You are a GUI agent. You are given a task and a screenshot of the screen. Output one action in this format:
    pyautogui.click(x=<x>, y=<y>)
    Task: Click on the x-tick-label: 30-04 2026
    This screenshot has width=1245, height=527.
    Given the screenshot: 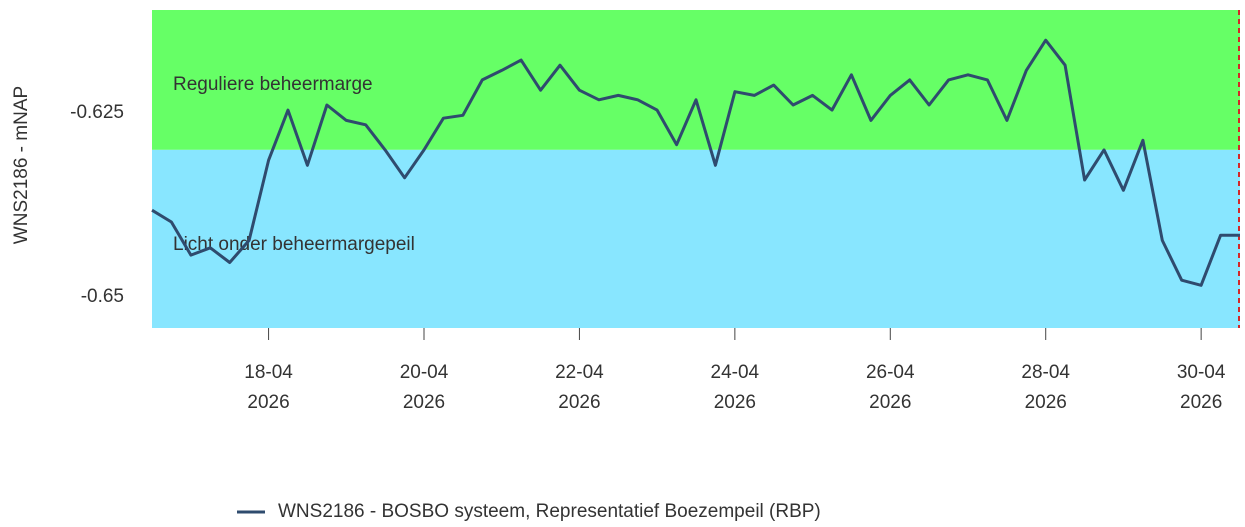 What is the action you would take?
    pyautogui.click(x=1201, y=387)
    